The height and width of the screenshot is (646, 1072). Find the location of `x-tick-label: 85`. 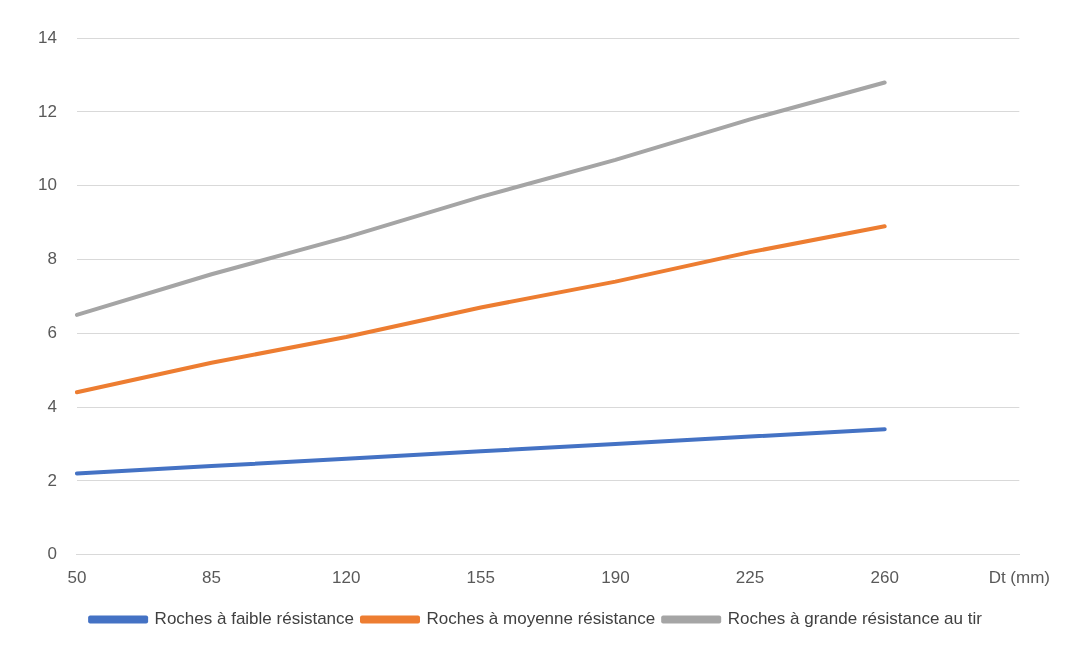

x-tick-label: 85 is located at coordinates (211, 578).